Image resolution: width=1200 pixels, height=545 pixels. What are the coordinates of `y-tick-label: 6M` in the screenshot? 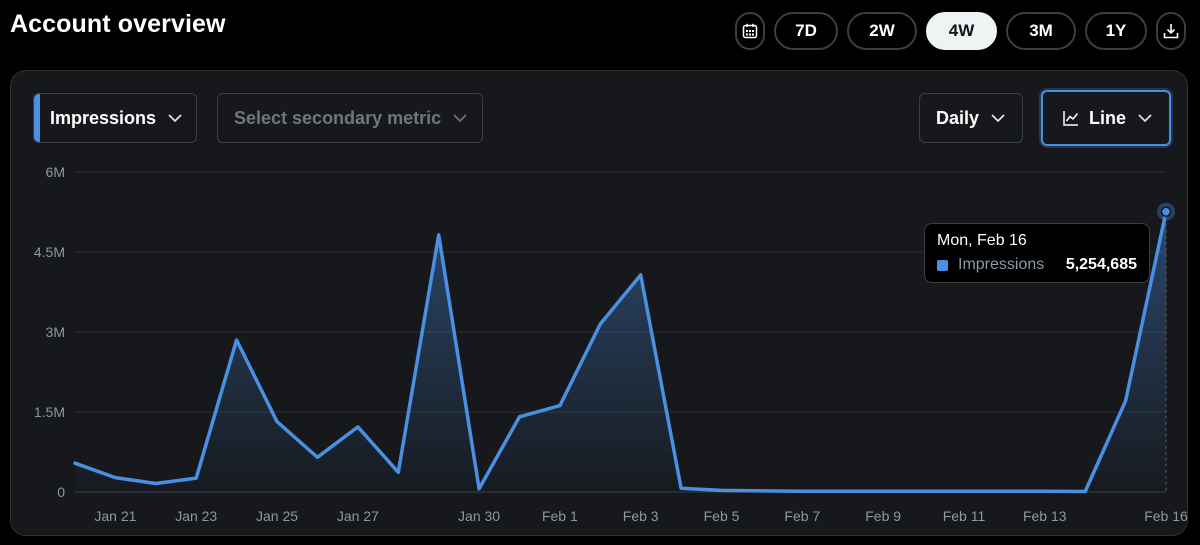 It's located at (55, 172).